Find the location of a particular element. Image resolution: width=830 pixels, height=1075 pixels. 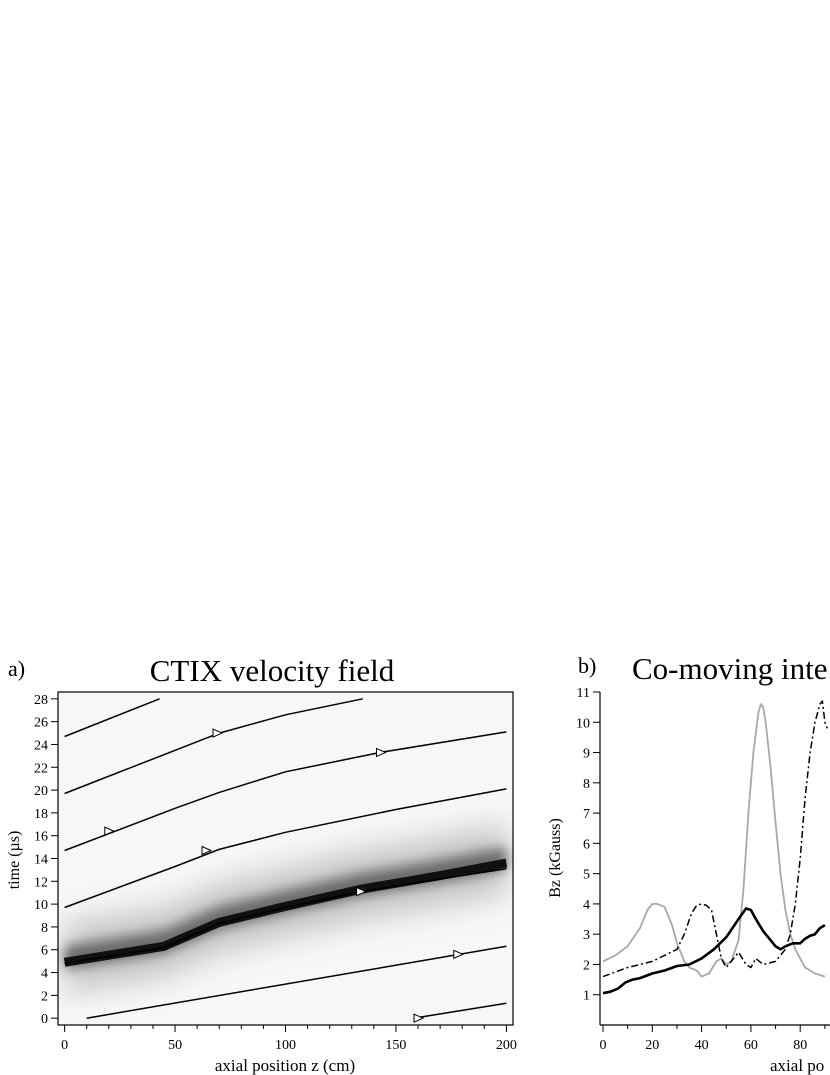

y-tick-label: 1 is located at coordinates (586, 996).